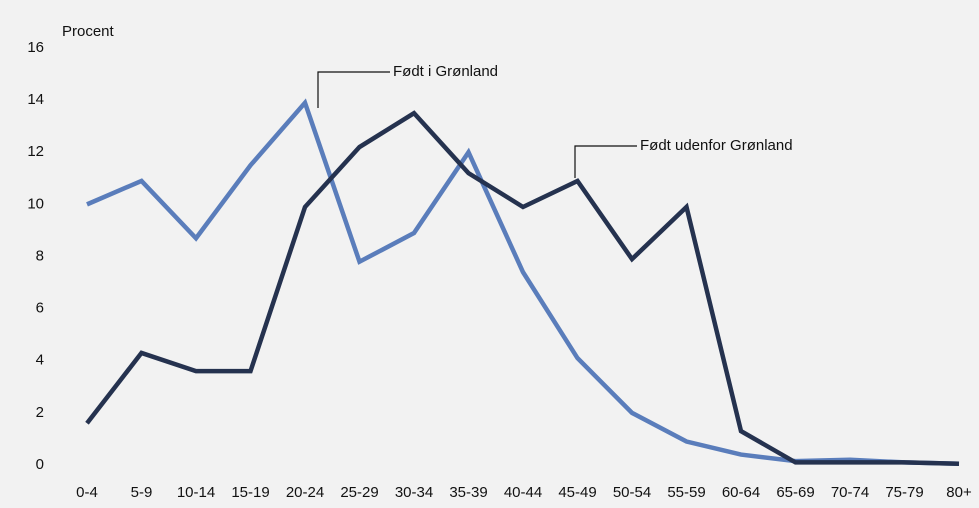 The image size is (979, 508). Describe the element at coordinates (40, 464) in the screenshot. I see `y-tick-label: 0` at that location.